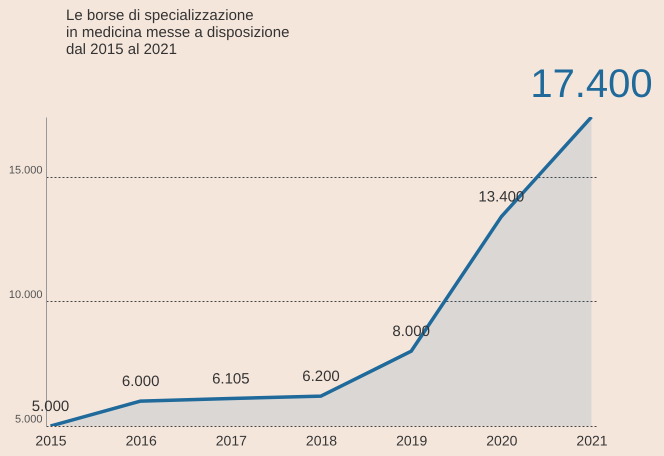  What do you see at coordinates (178, 32) in the screenshot?
I see `chart-title: Le borse di specializzazione in medicina messe a disposizione dal 2015 al 2021` at bounding box center [178, 32].